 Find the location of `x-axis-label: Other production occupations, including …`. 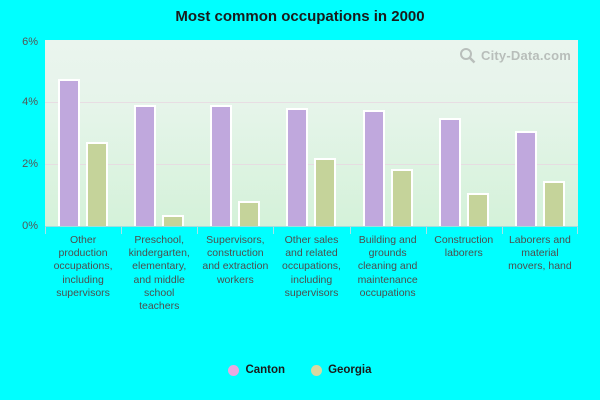

x-axis-label: Other production occupations, including … is located at coordinates (83, 266).